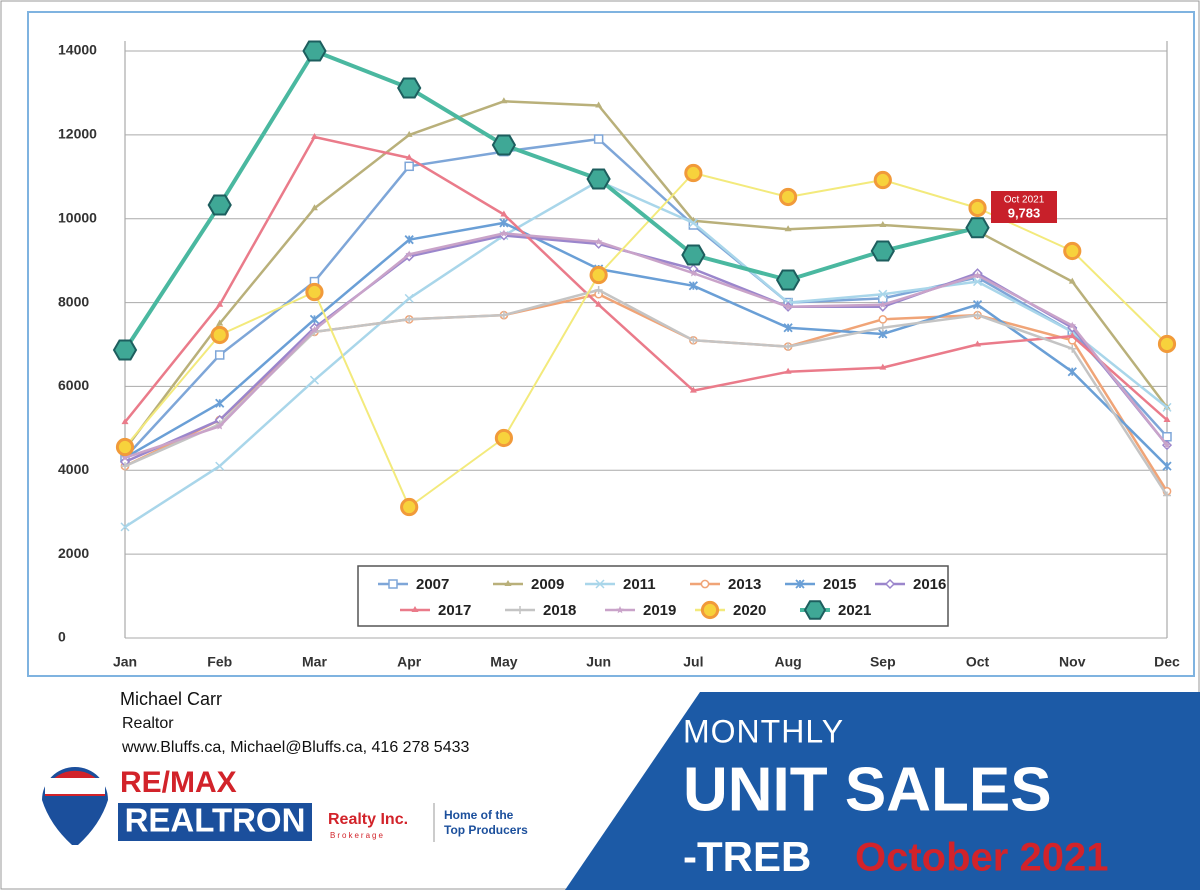 This screenshot has width=1200, height=890. What do you see at coordinates (148, 723) in the screenshot?
I see `contact-role: Realtor` at bounding box center [148, 723].